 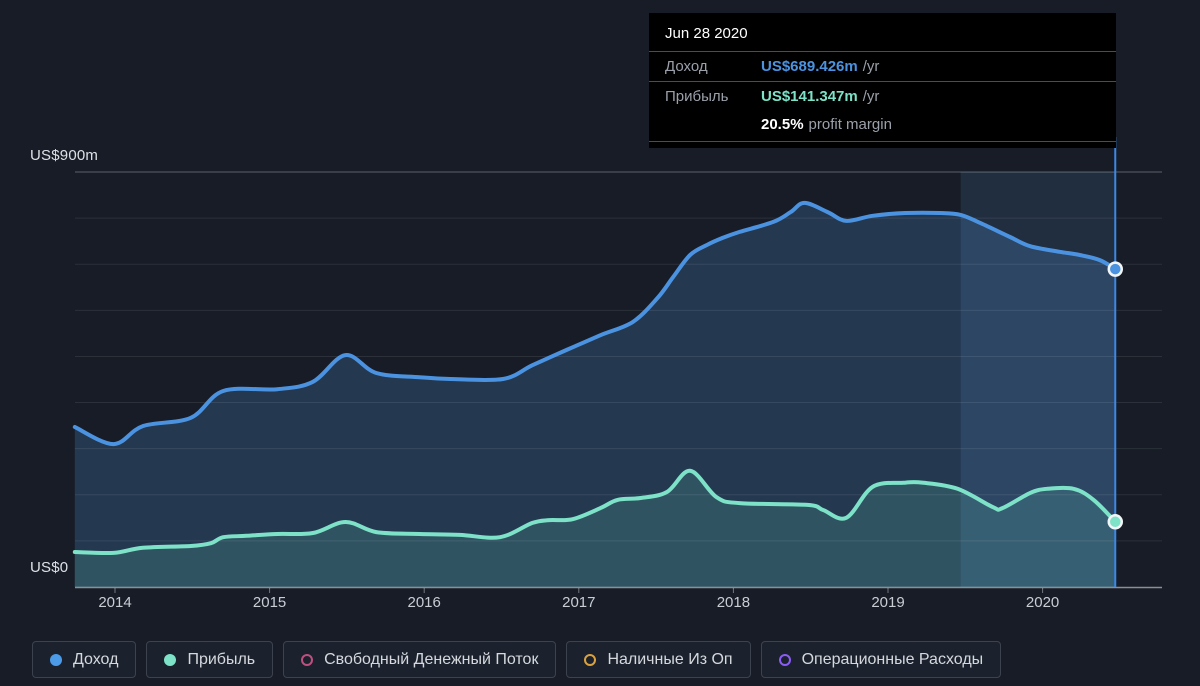 I want to click on legend-item-operating-expenses: Операционные Расходы, so click(x=881, y=659).